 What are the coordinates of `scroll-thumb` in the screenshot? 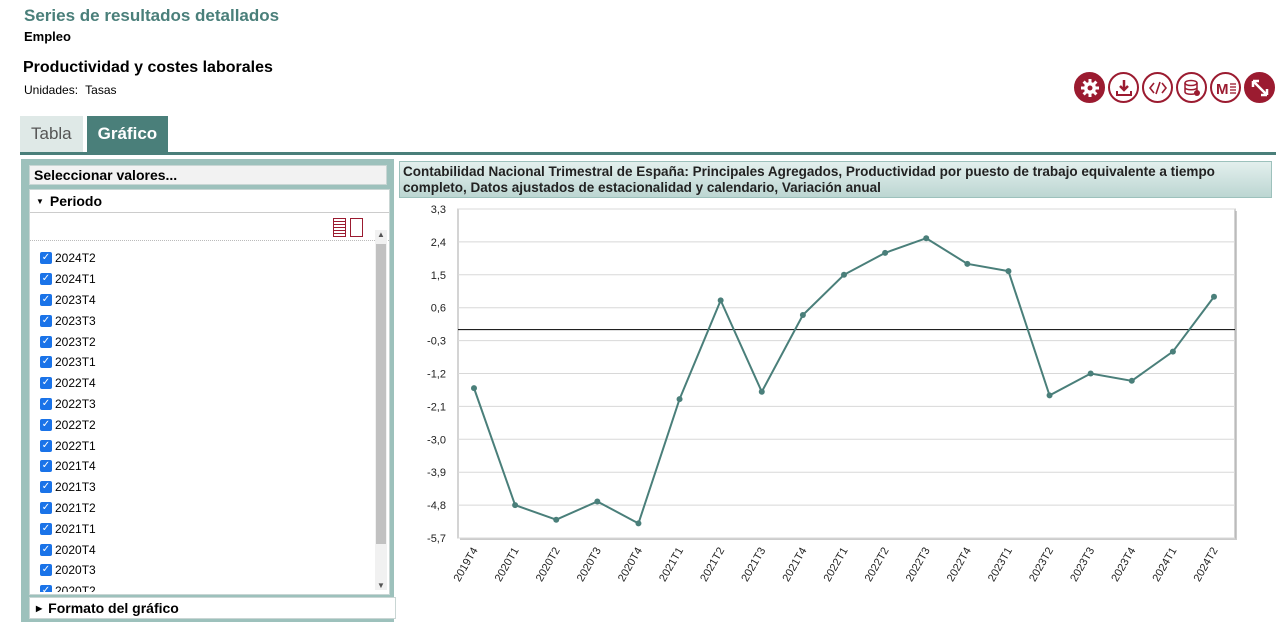 It's located at (381, 394).